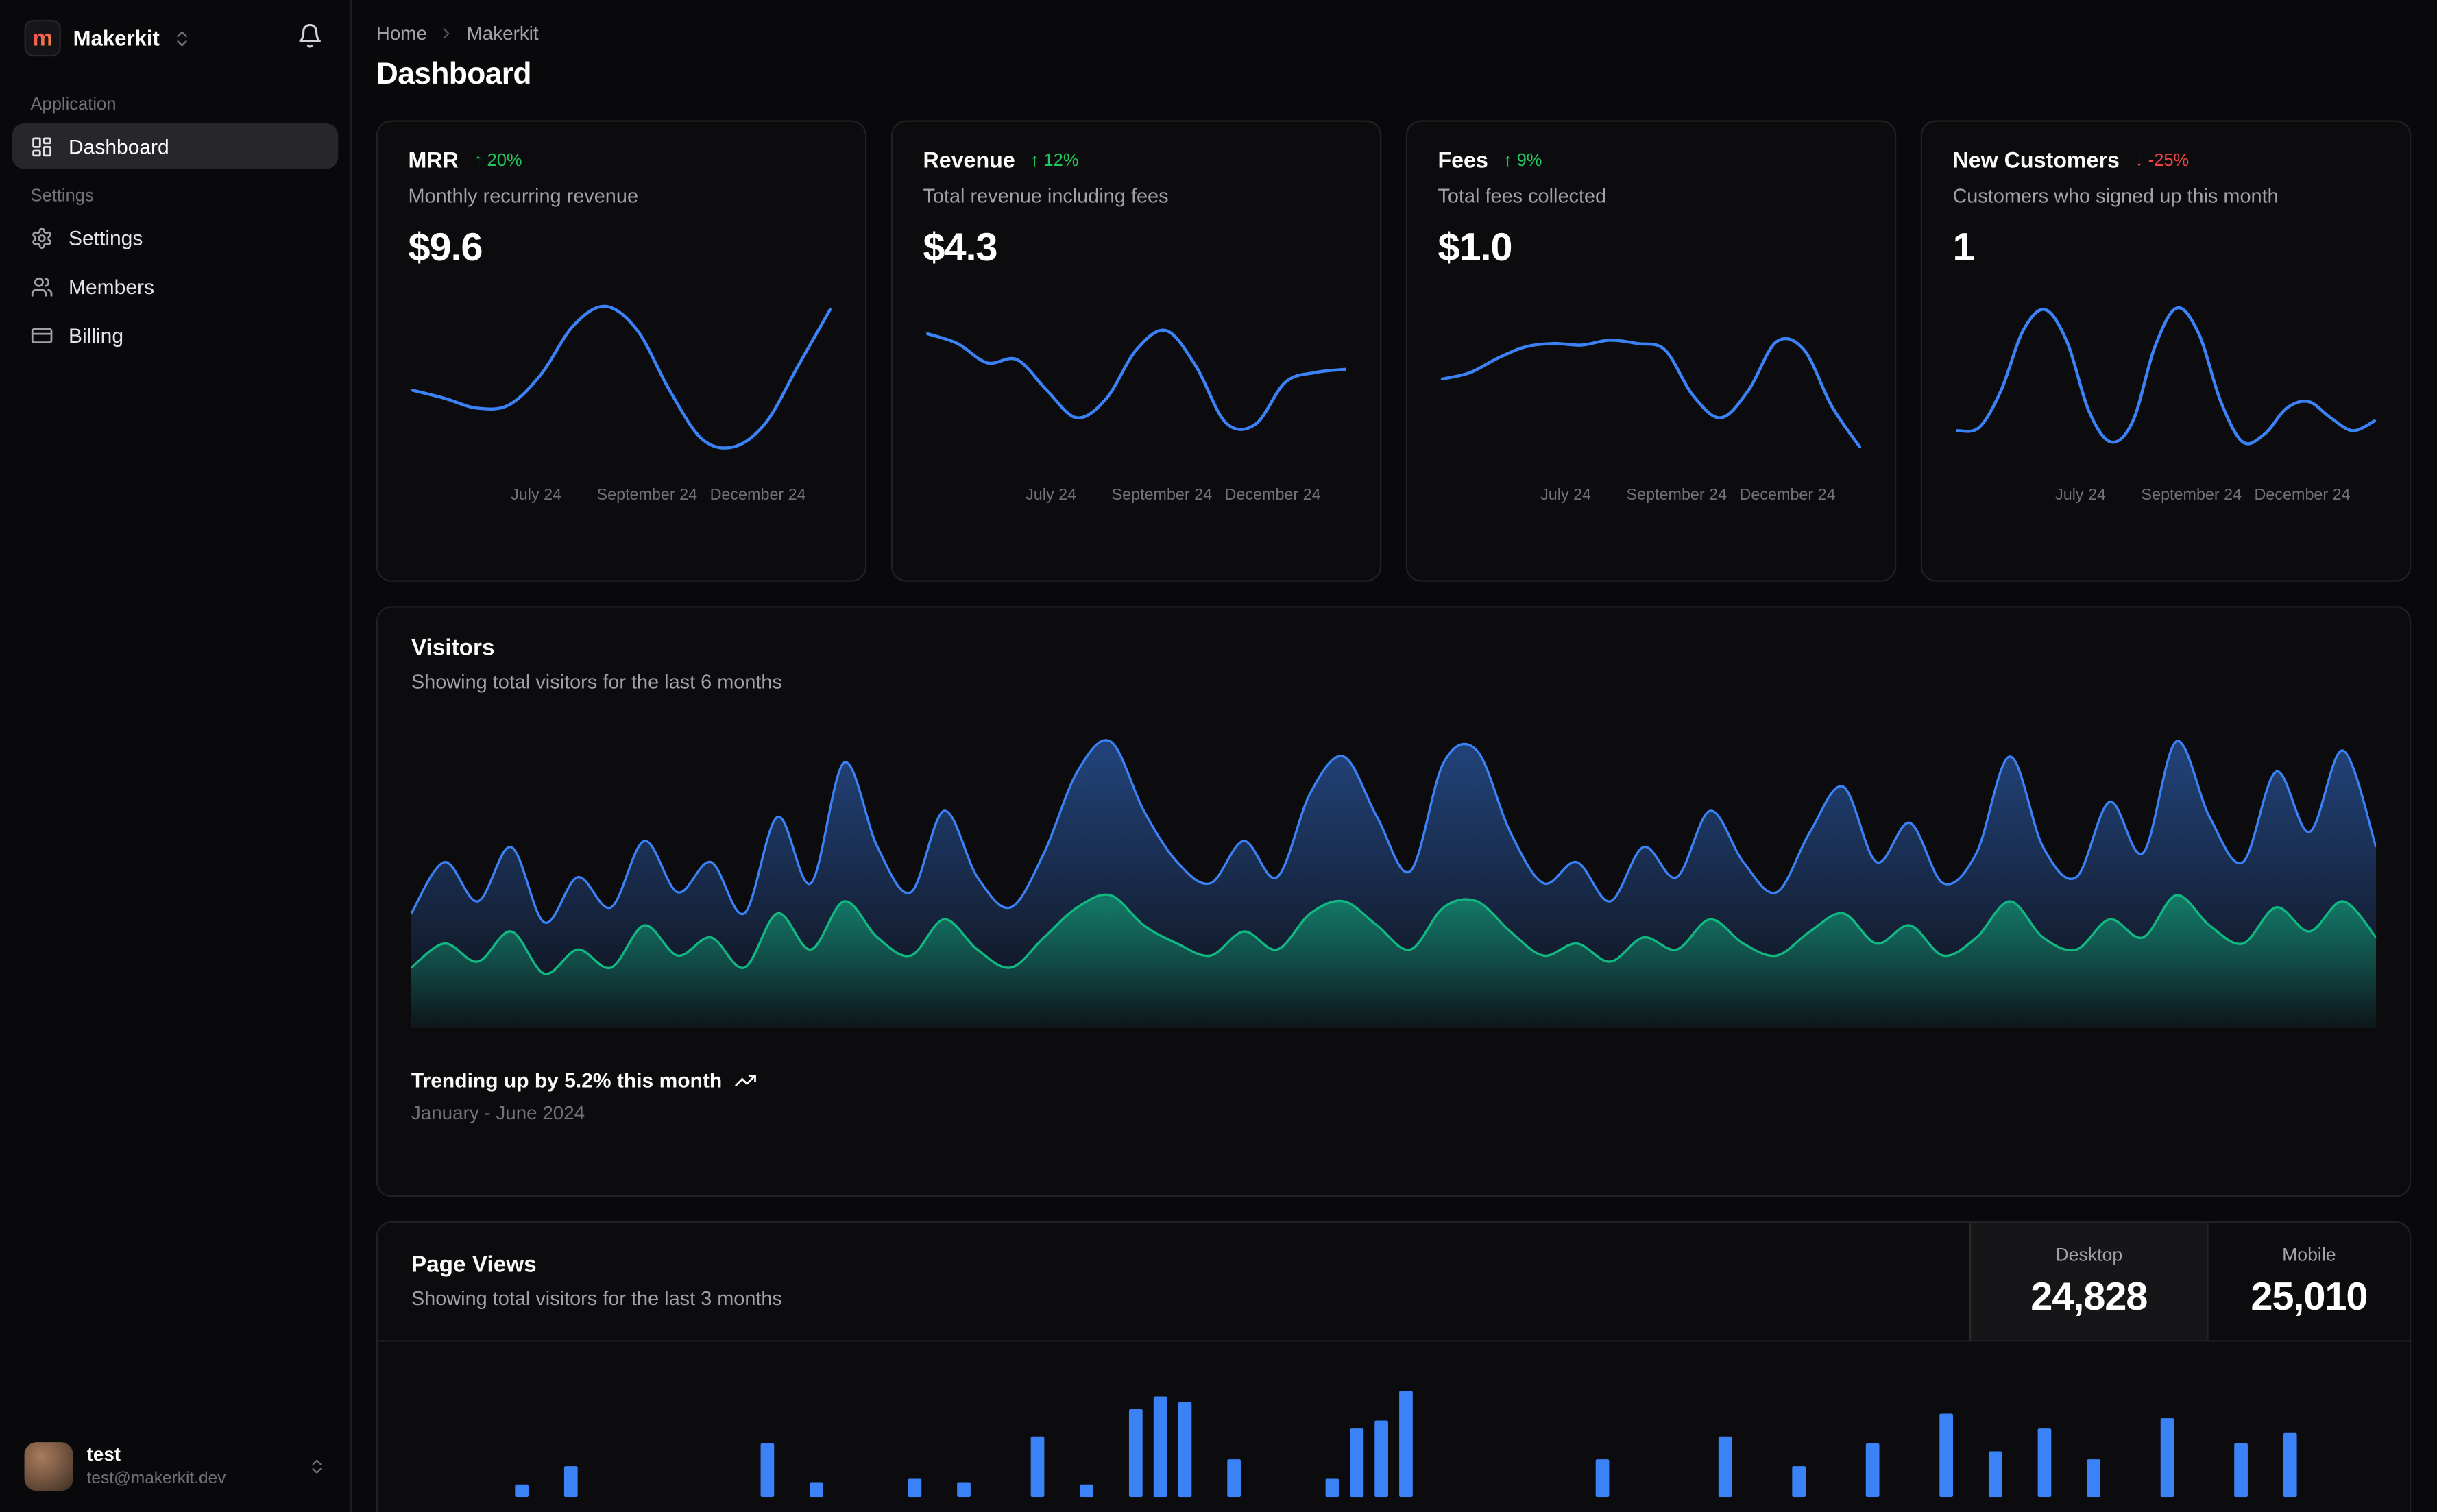 The height and width of the screenshot is (1512, 2437). Describe the element at coordinates (2309, 1254) in the screenshot. I see `mobile-label: Mobile` at that location.